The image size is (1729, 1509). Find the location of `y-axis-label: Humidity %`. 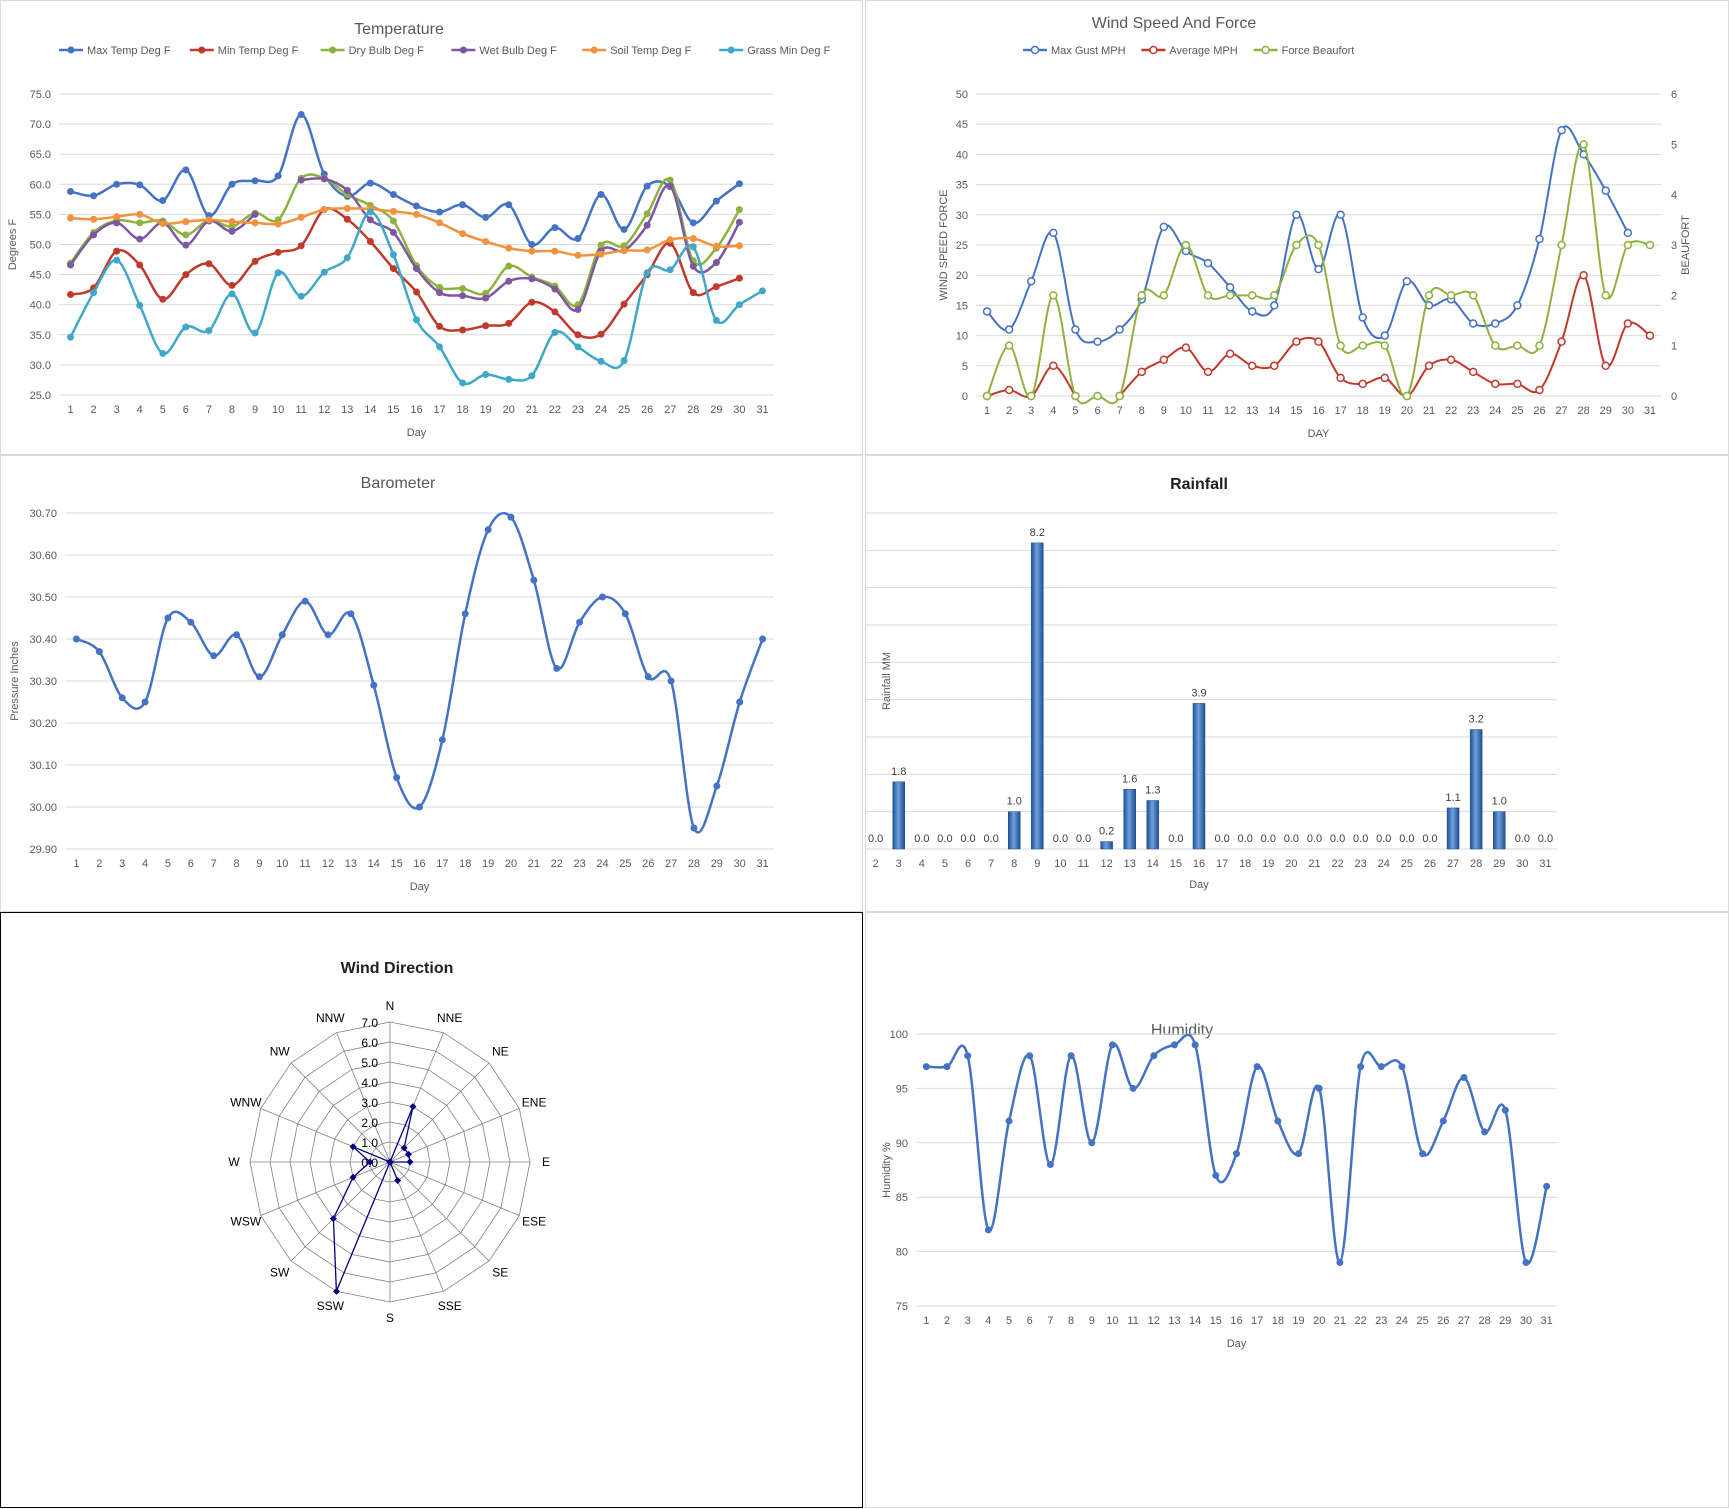

y-axis-label: Humidity % is located at coordinates (887, 1170).